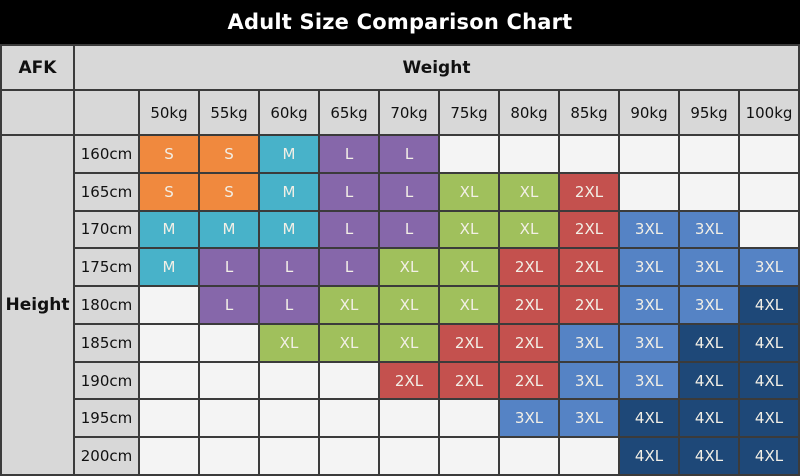 The image size is (800, 476). Describe the element at coordinates (289, 112) in the screenshot. I see `weight-col-header: 60kg` at that location.